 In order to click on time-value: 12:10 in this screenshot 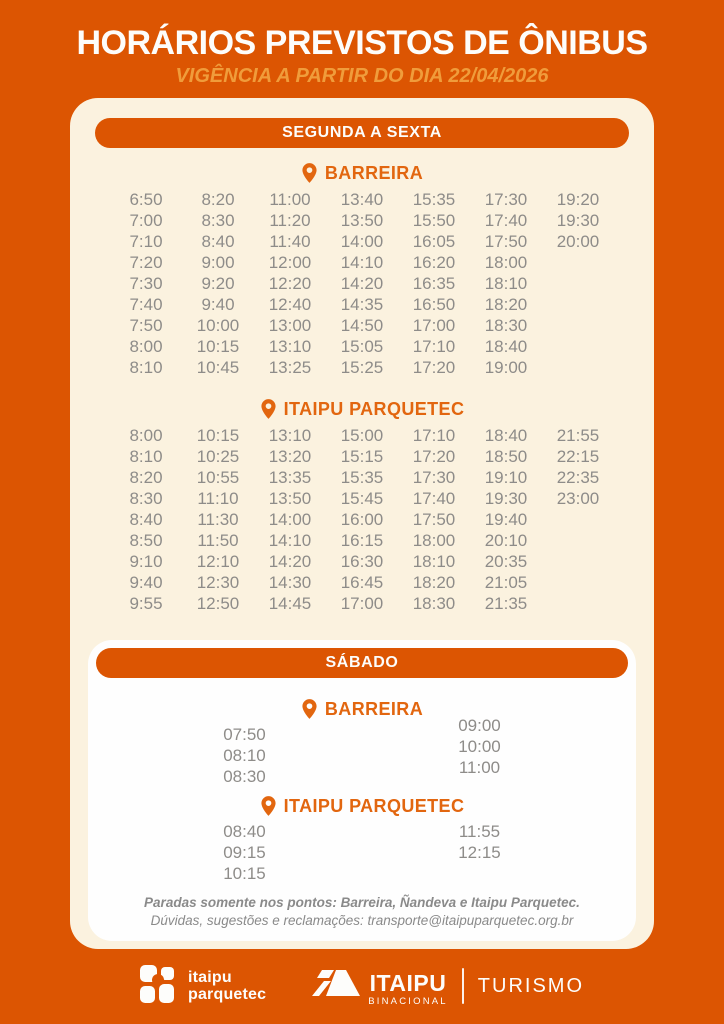, I will do `click(218, 561)`.